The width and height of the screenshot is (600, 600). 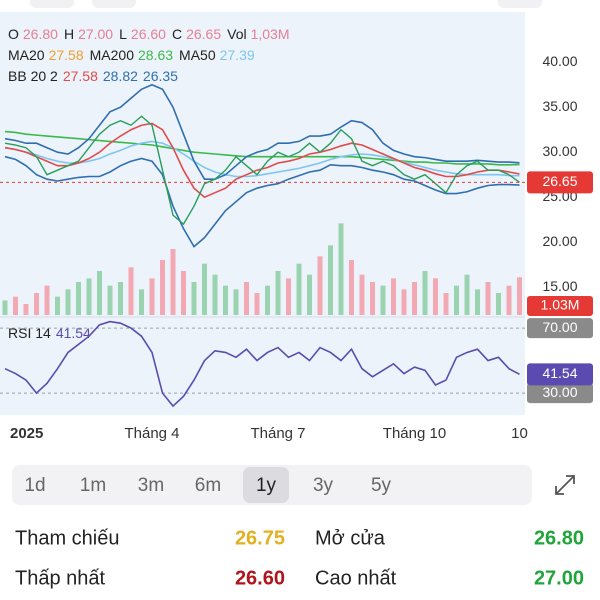 I want to click on rsi-level-label: 70.00, so click(x=559, y=327).